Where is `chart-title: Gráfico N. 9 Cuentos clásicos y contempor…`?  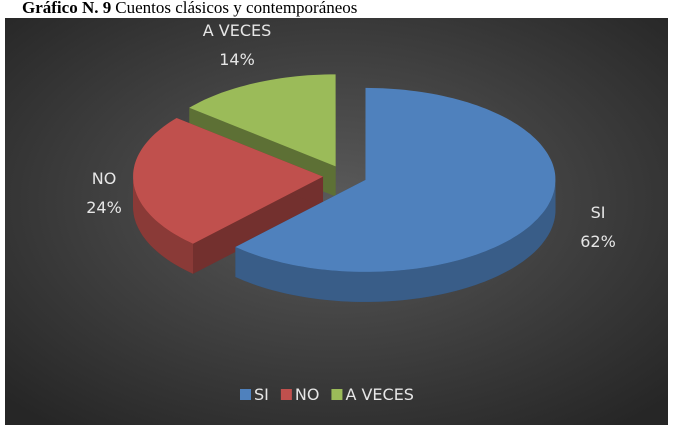 chart-title: Gráfico N. 9 Cuentos clásicos y contempor… is located at coordinates (189, 8).